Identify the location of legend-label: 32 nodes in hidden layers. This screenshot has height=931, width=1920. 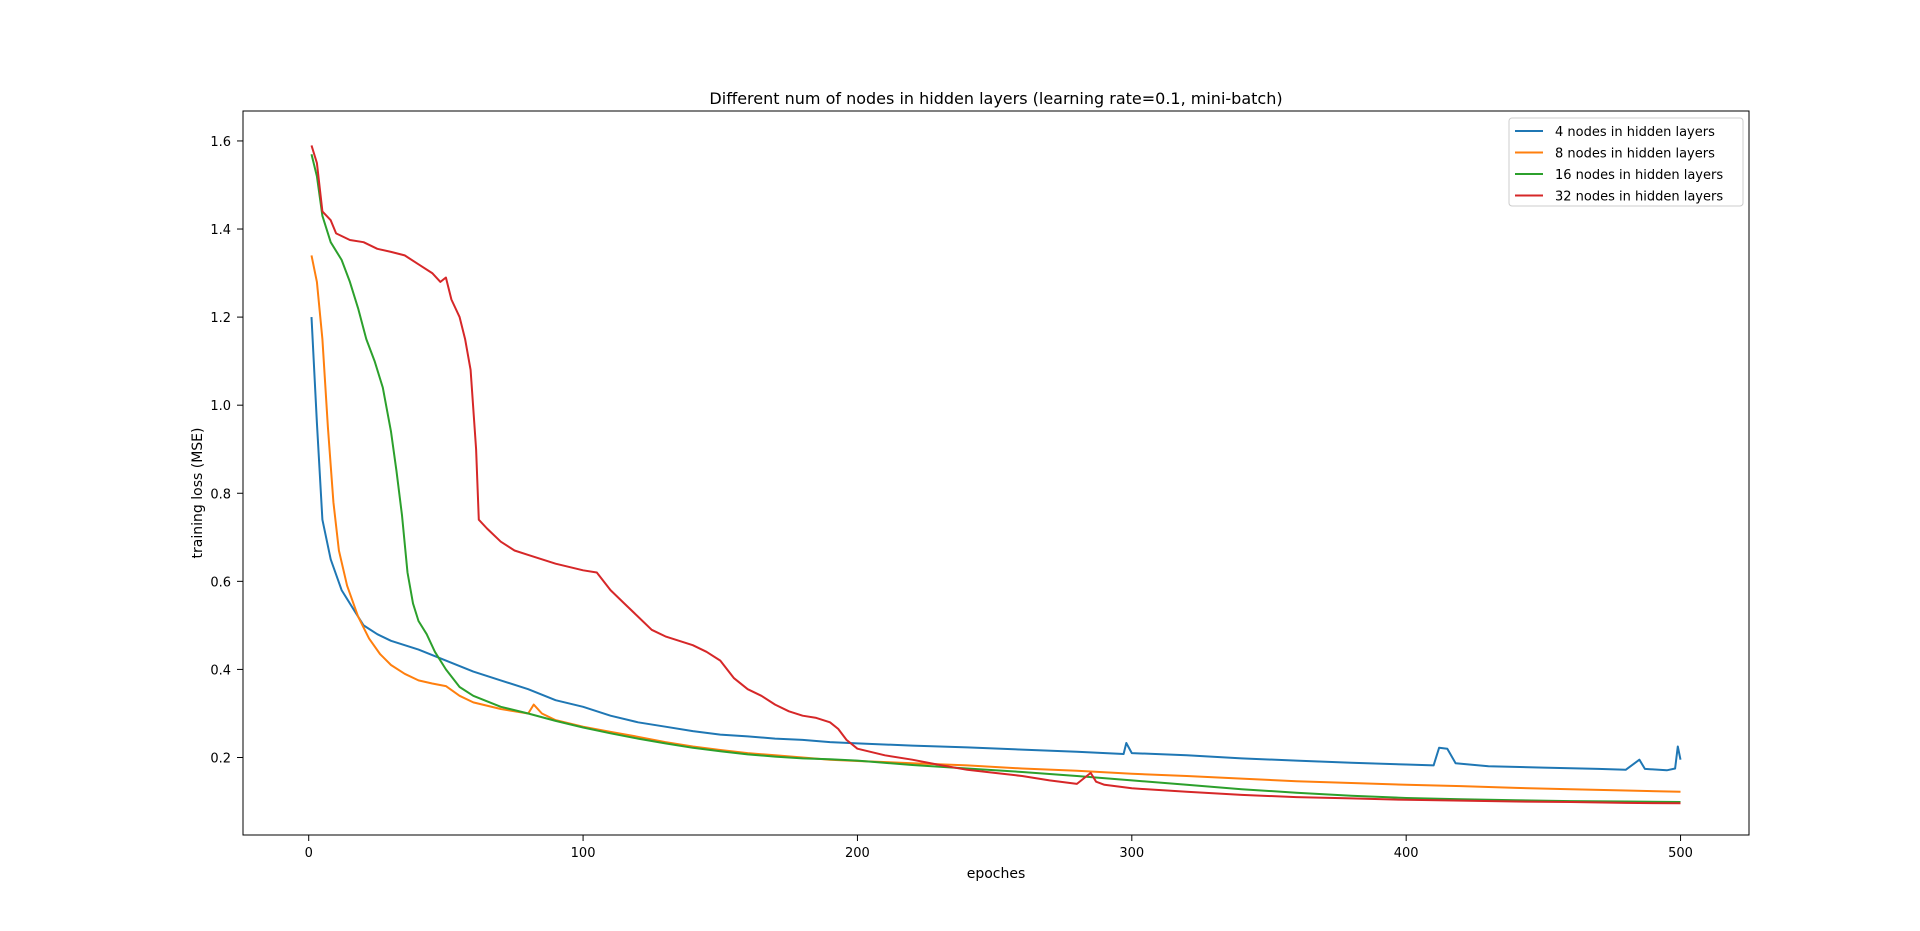
(1639, 197).